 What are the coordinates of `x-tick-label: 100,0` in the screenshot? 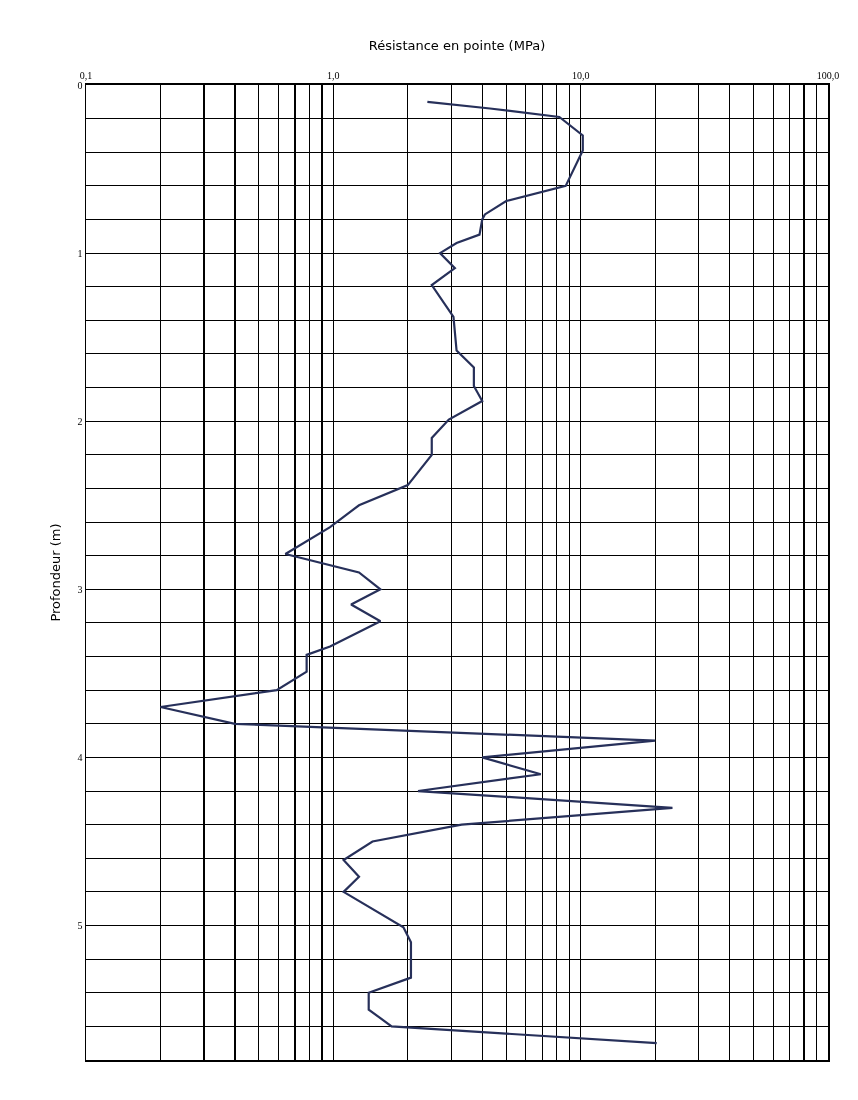 It's located at (828, 75).